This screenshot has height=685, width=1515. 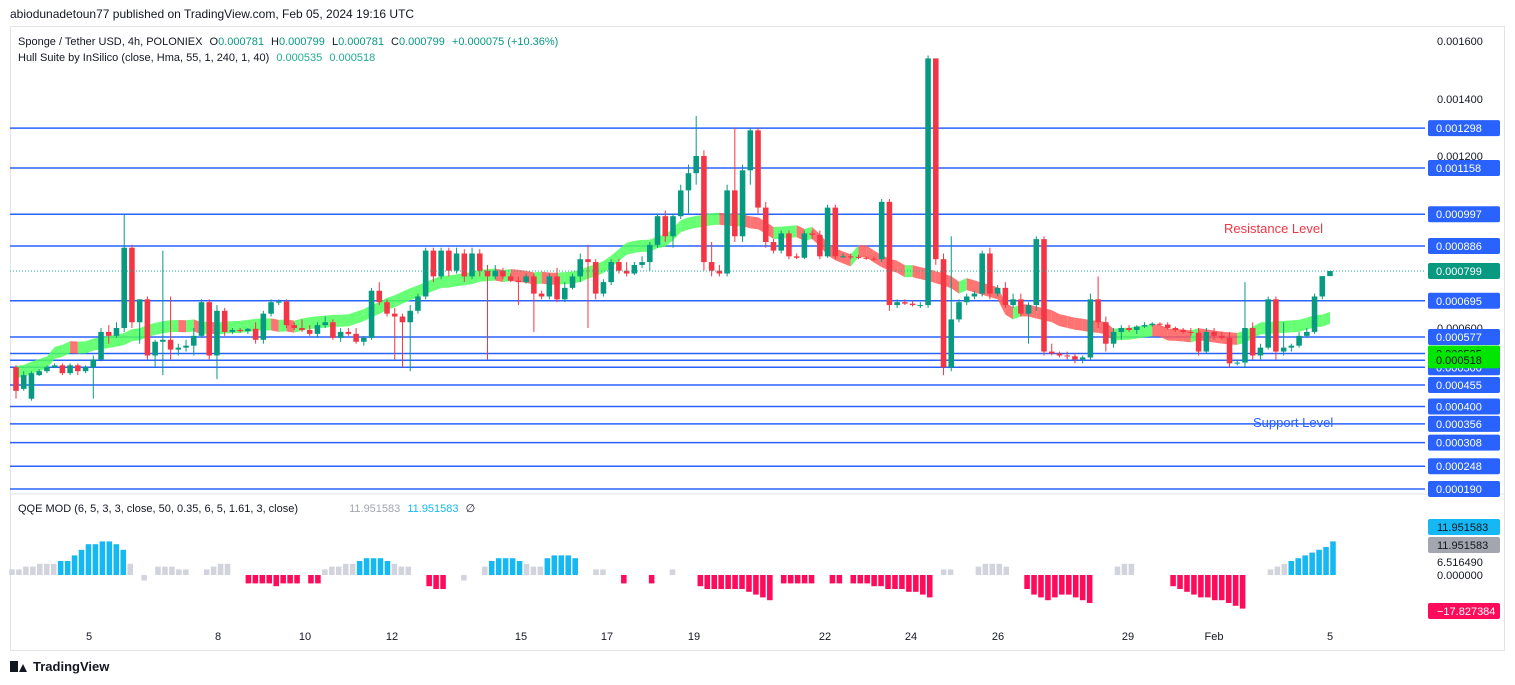 What do you see at coordinates (1464, 128) in the screenshot?
I see `level-price-tag: 0.001298` at bounding box center [1464, 128].